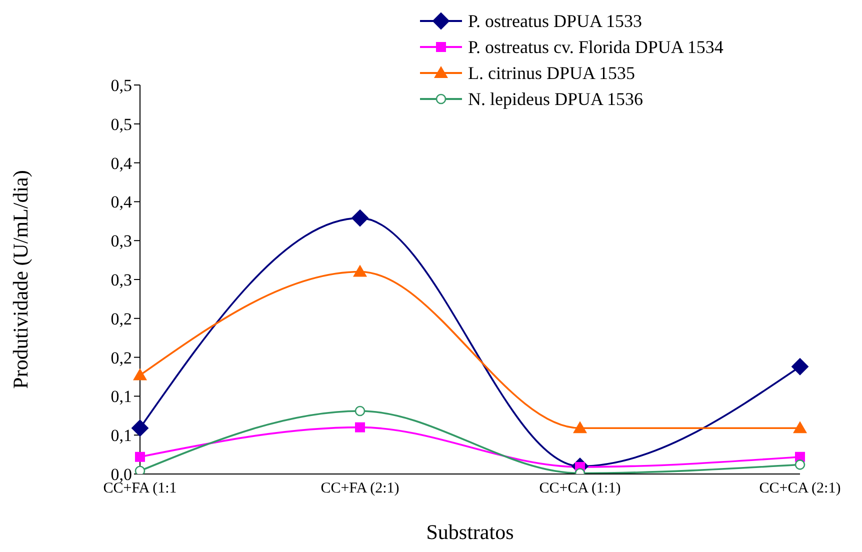 The height and width of the screenshot is (552, 862). What do you see at coordinates (360, 488) in the screenshot?
I see `x-tick-label: CC+FA (2:1)` at bounding box center [360, 488].